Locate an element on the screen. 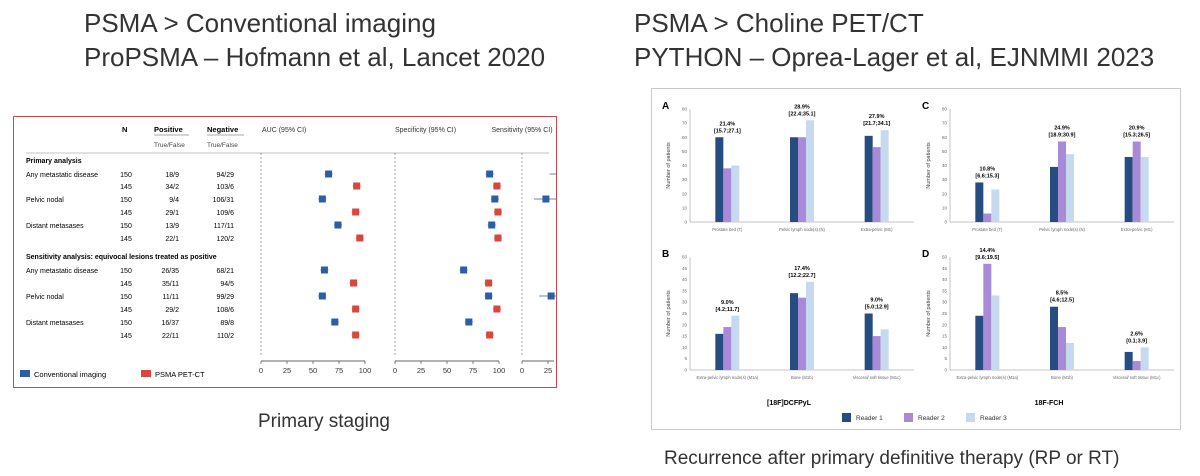  x-tick-label-spec-3: 75 is located at coordinates (473, 370).